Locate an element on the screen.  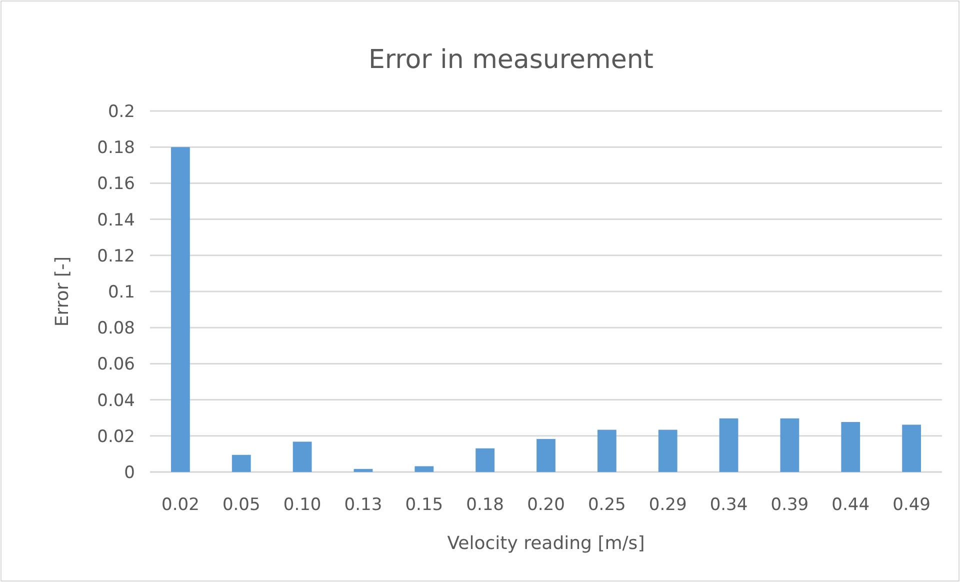
y-tick-label: 0.16 is located at coordinates (116, 184).